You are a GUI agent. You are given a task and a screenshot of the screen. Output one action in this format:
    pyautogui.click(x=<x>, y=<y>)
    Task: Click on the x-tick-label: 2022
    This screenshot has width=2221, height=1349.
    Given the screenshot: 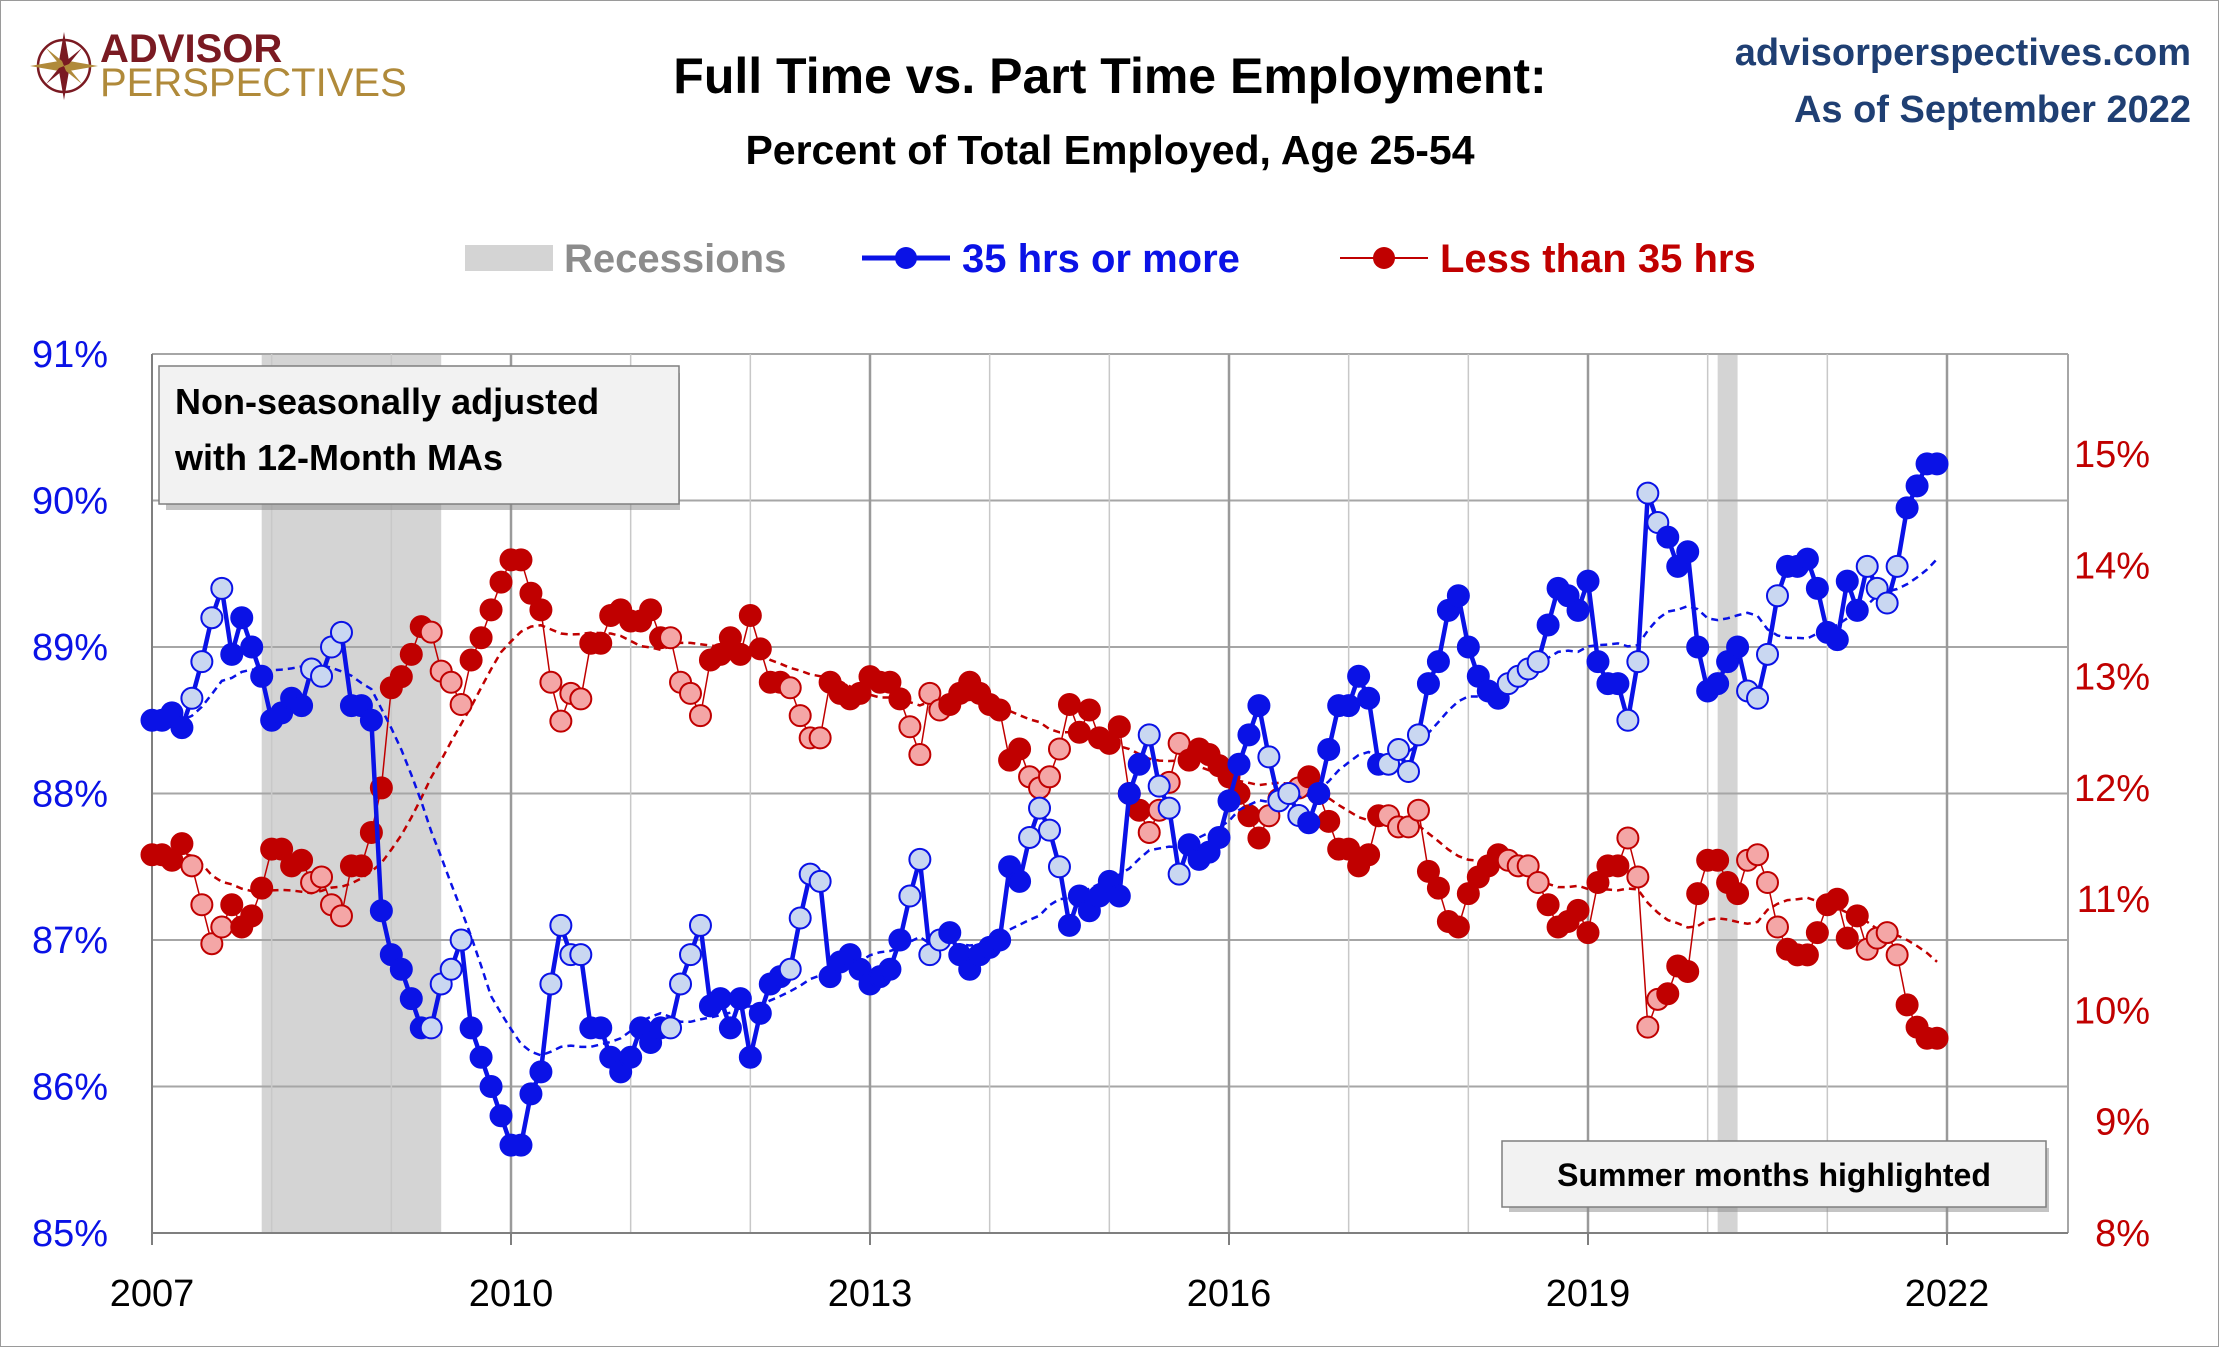 What is the action you would take?
    pyautogui.click(x=1947, y=1294)
    